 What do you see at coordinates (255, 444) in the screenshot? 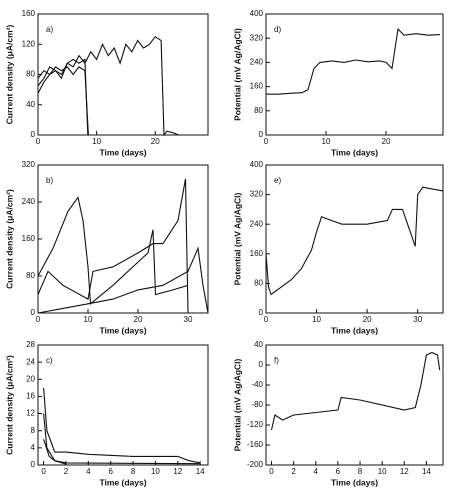
I see `y-tick-label: -160` at bounding box center [255, 444].